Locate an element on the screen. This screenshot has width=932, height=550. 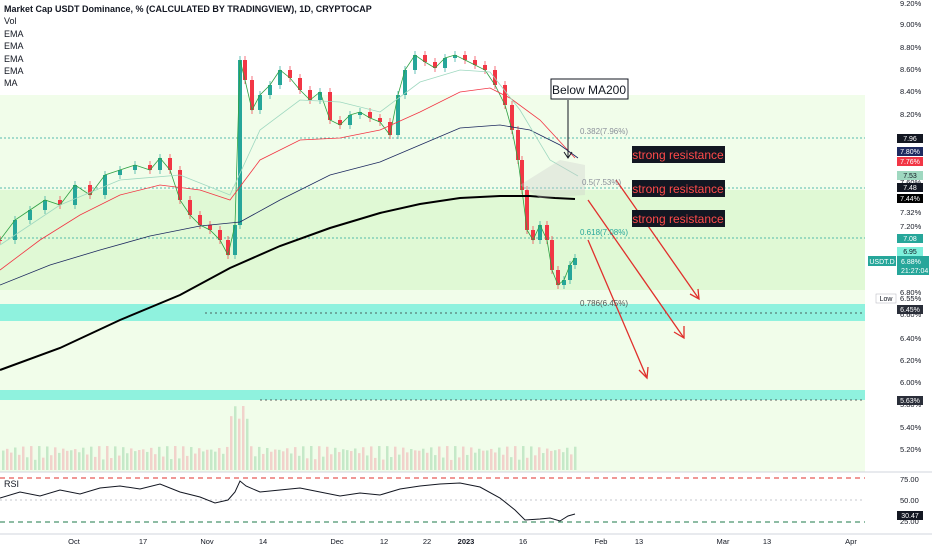
support-zone-upper is located at coordinates (432, 312).